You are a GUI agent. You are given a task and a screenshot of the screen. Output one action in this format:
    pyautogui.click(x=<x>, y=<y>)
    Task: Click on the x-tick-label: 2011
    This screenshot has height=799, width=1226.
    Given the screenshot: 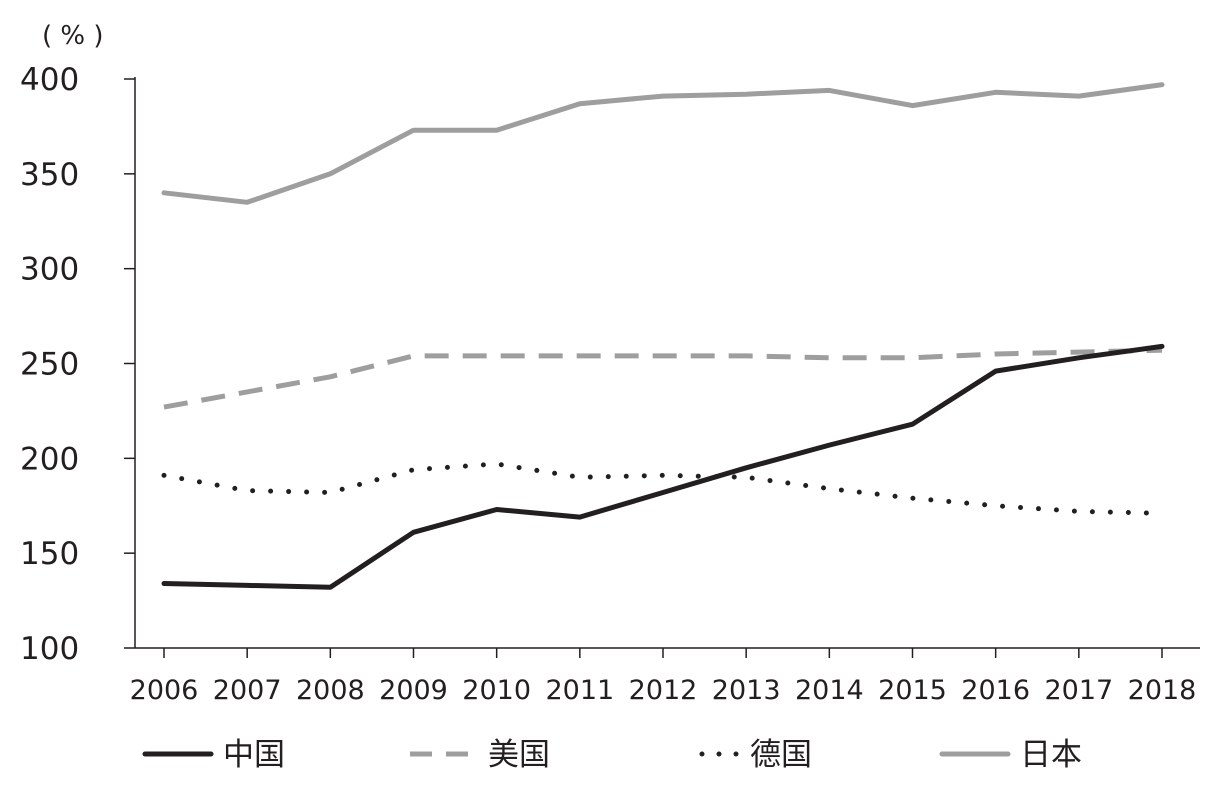 What is the action you would take?
    pyautogui.click(x=579, y=690)
    